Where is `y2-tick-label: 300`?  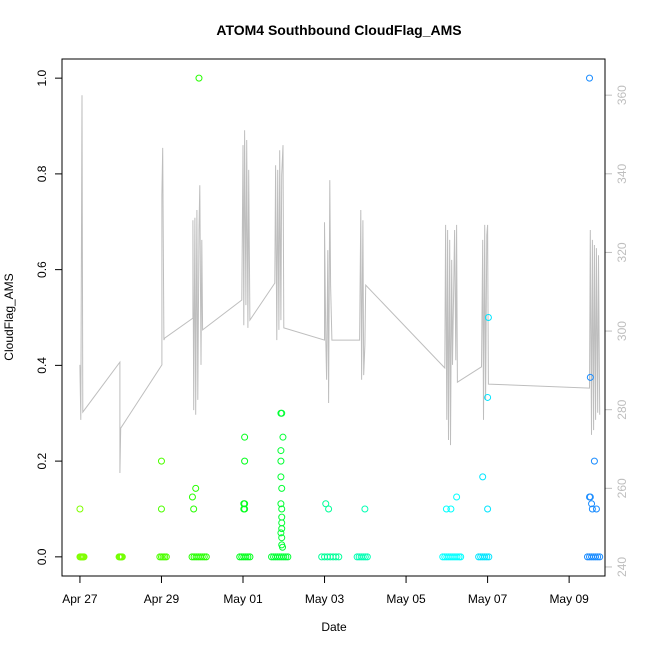
y2-tick-label: 300 is located at coordinates (622, 331).